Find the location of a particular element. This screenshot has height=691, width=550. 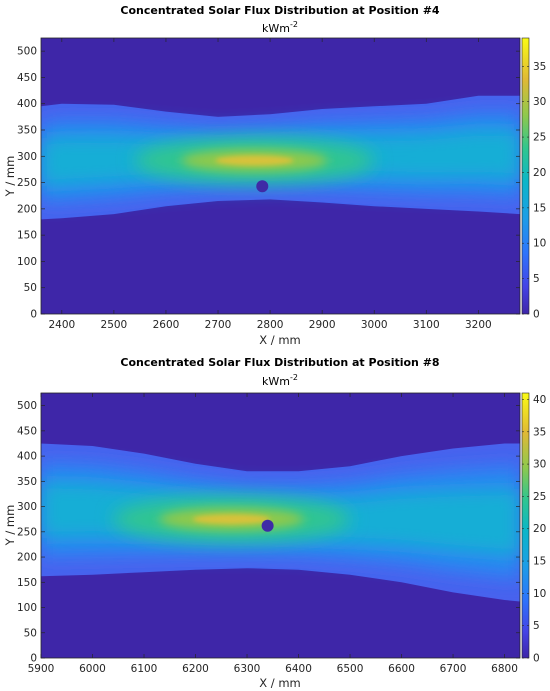

x-tick-label: 6600 is located at coordinates (401, 669).